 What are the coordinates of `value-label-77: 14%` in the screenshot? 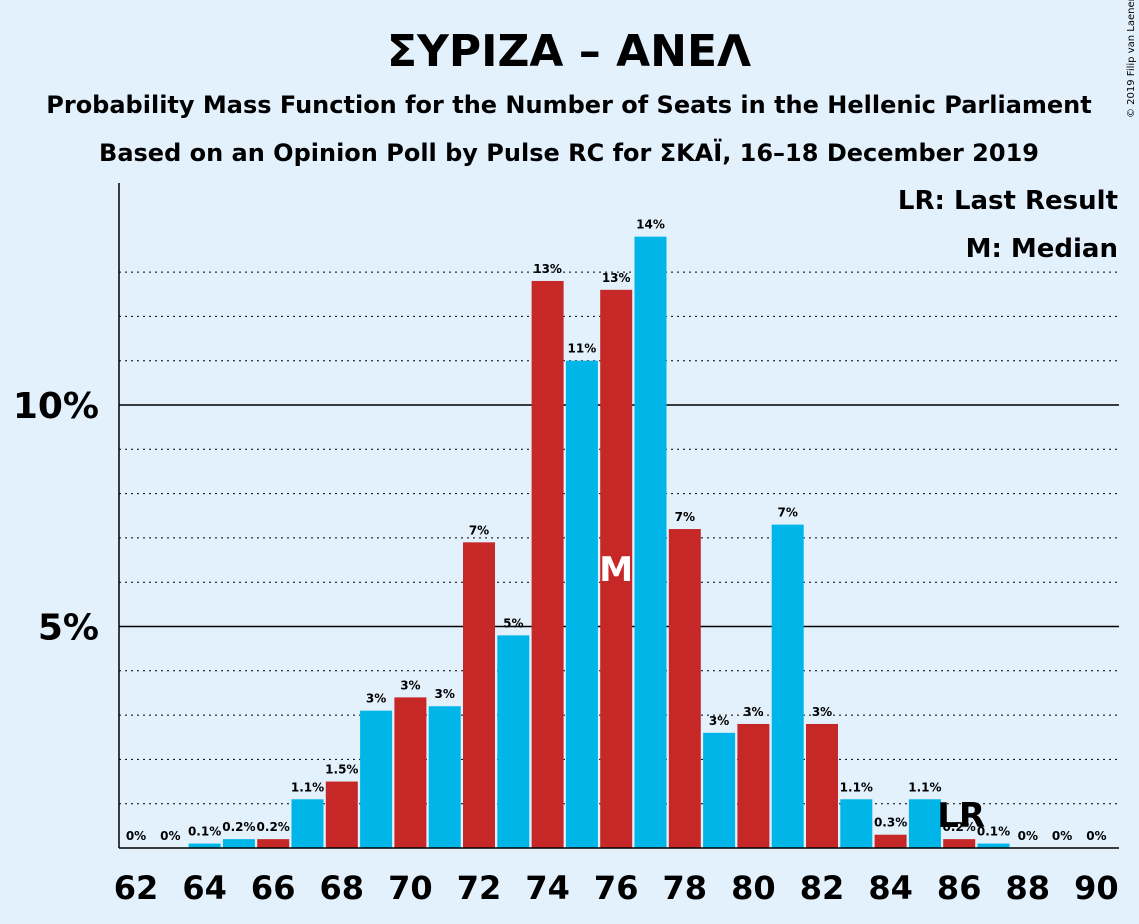 It's located at (650, 225).